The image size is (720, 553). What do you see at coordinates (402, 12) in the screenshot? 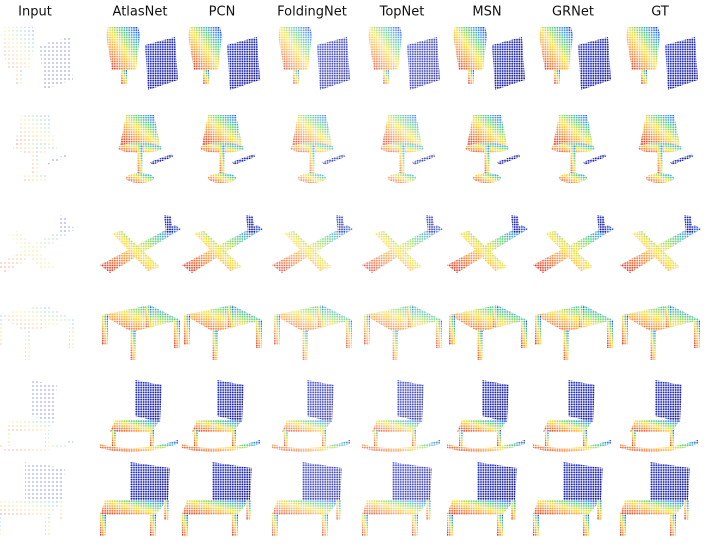
I see `column-header: TopNet` at bounding box center [402, 12].